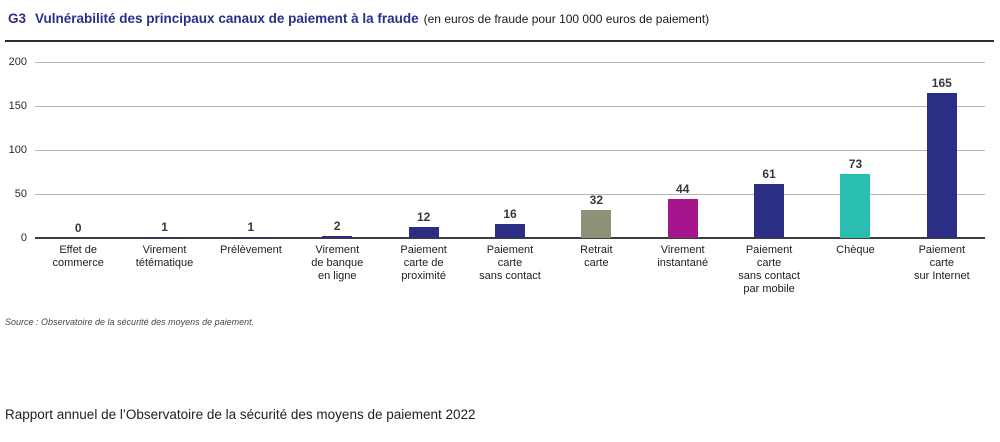 This screenshot has width=1000, height=442. I want to click on bar-value-label: 165, so click(941, 83).